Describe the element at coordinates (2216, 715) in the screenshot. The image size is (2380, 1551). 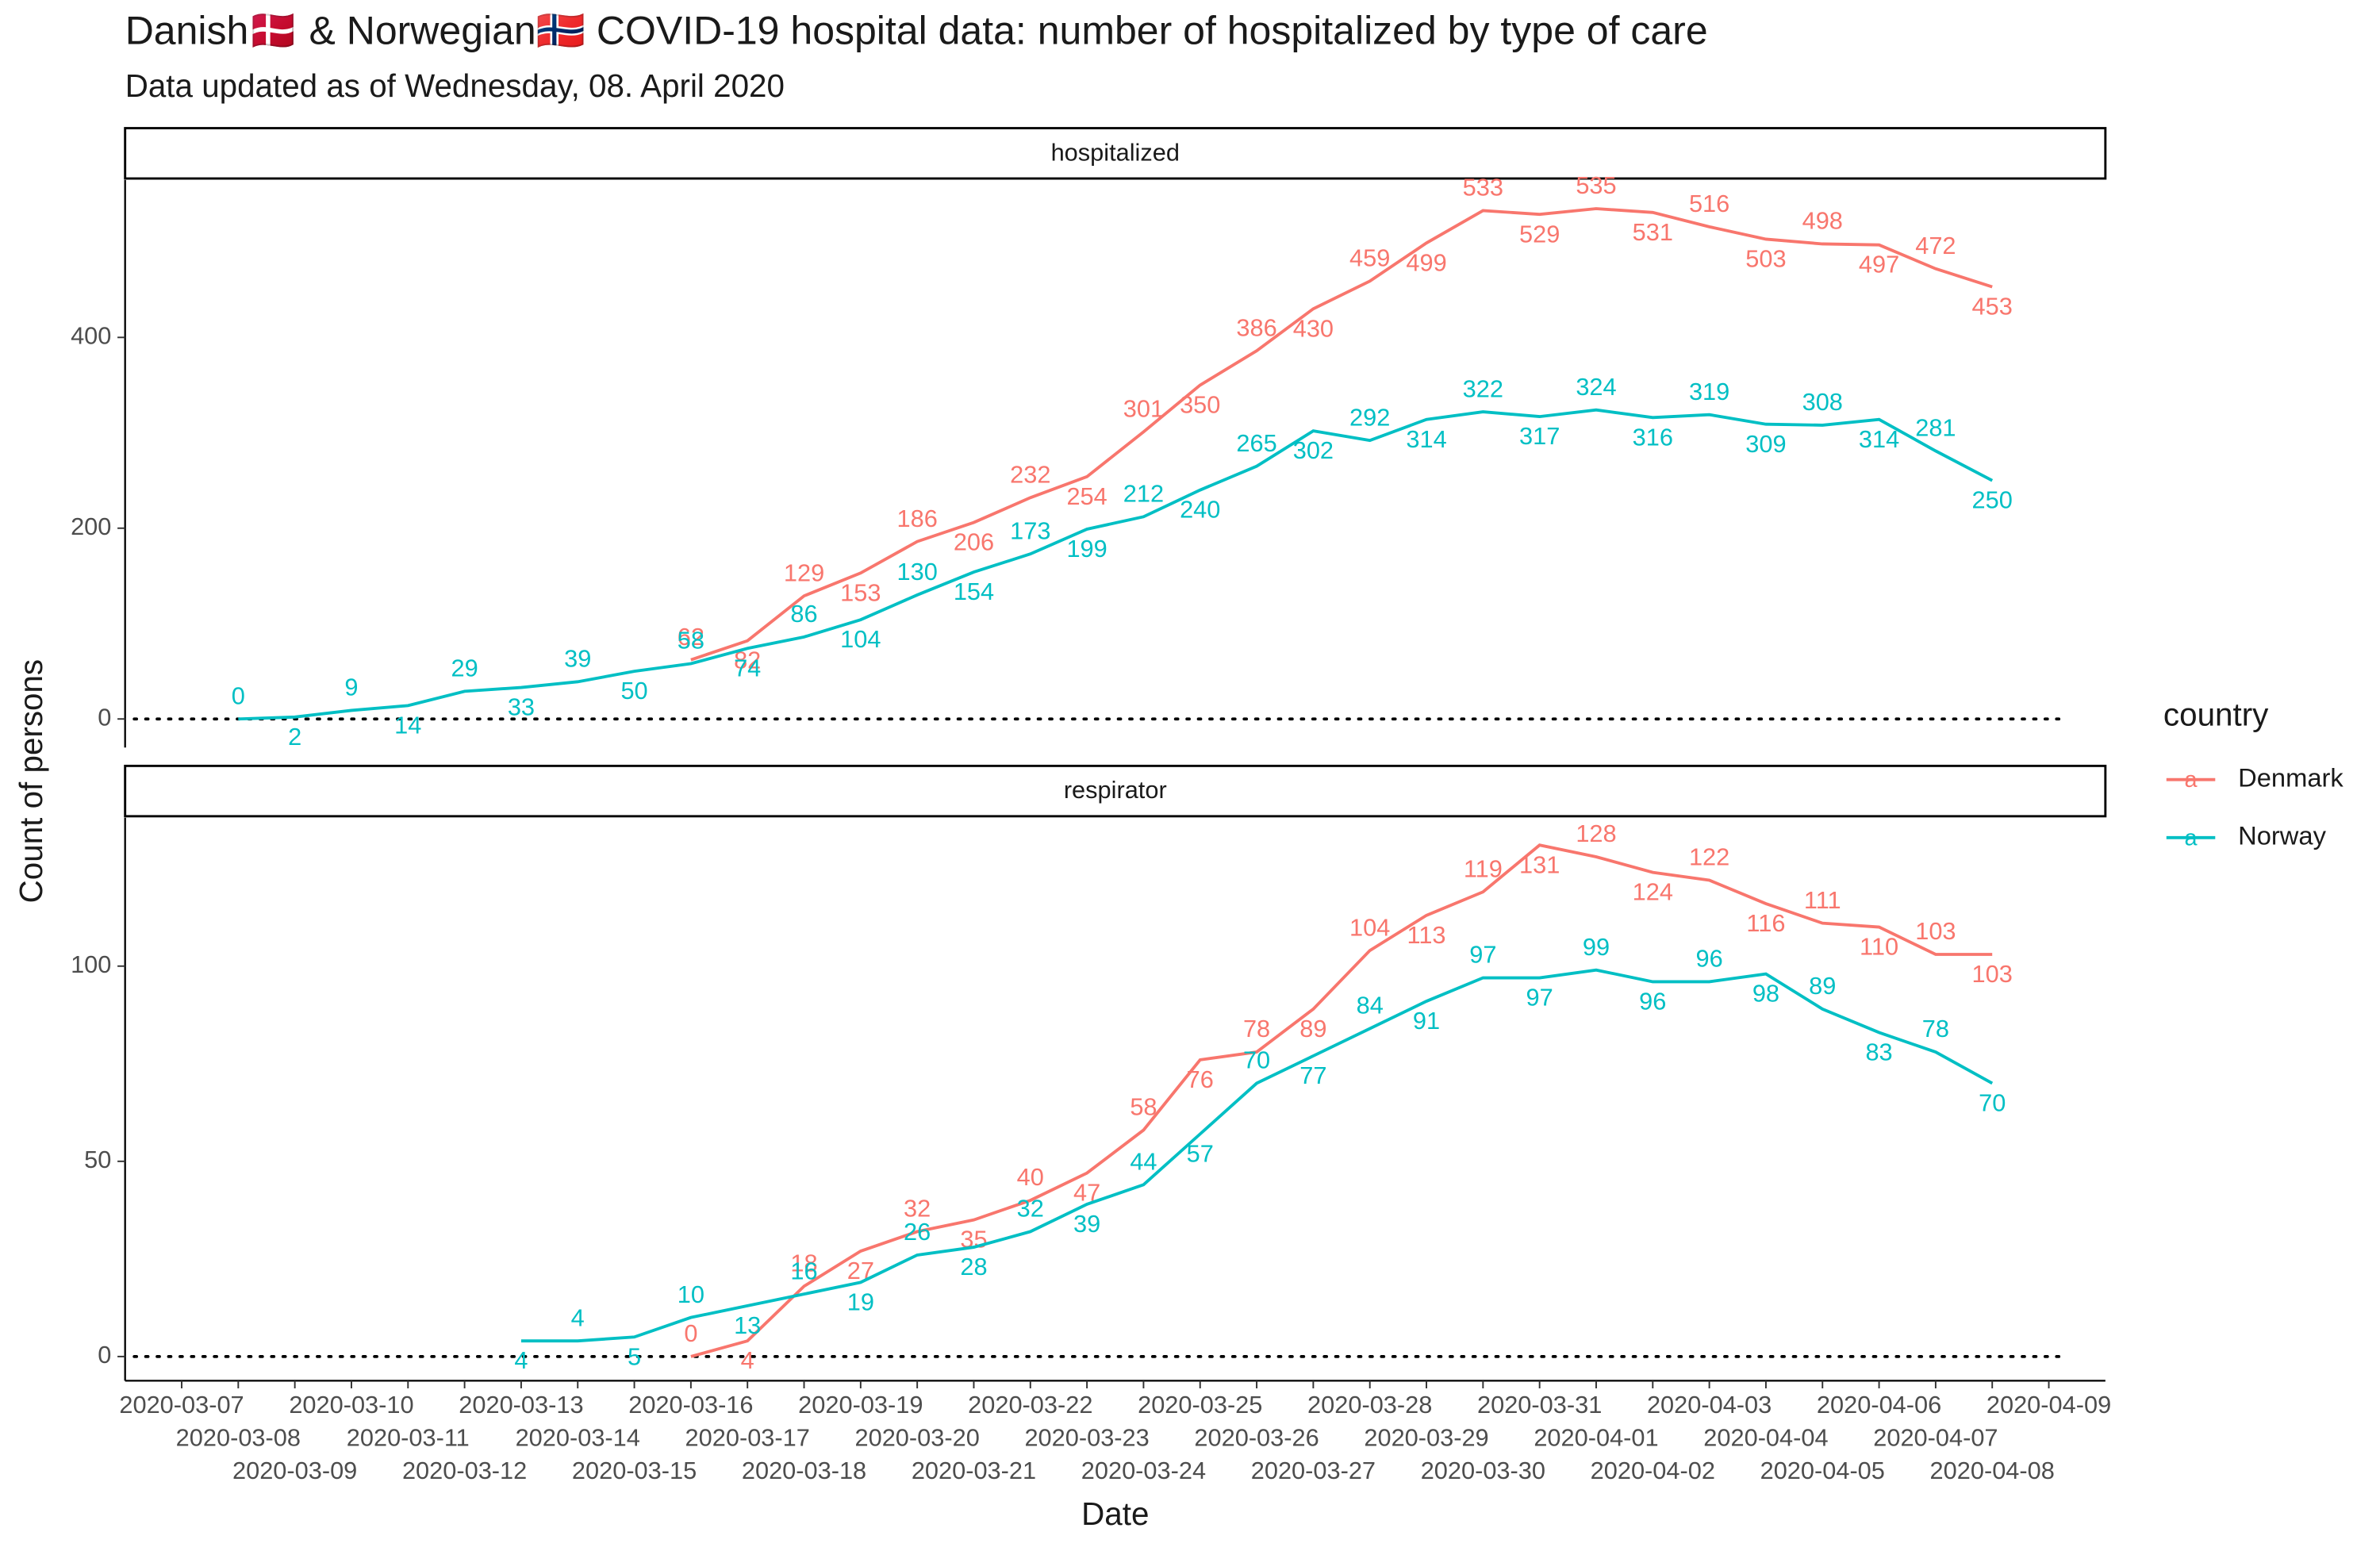
I see `legend-title: country` at that location.